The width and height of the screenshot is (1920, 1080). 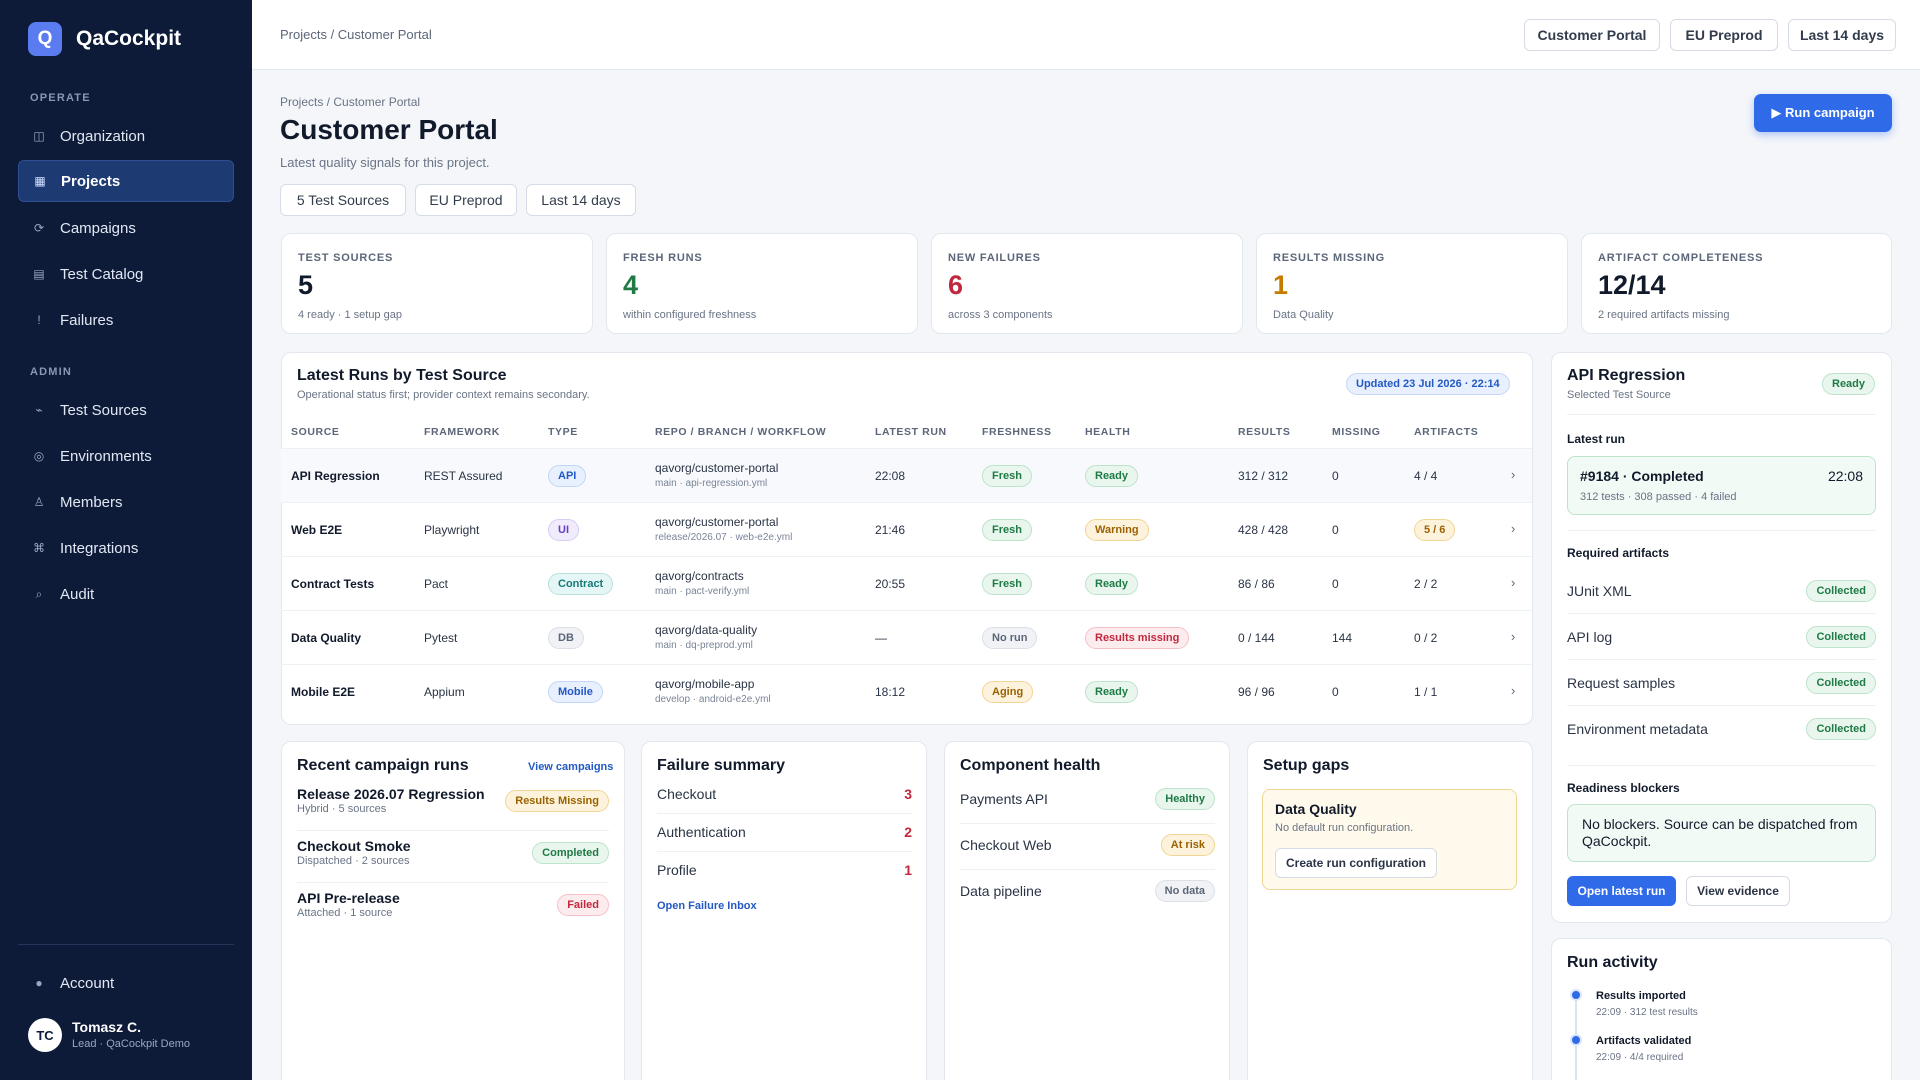 What do you see at coordinates (389, 129) in the screenshot?
I see `page-title: Customer Portal` at bounding box center [389, 129].